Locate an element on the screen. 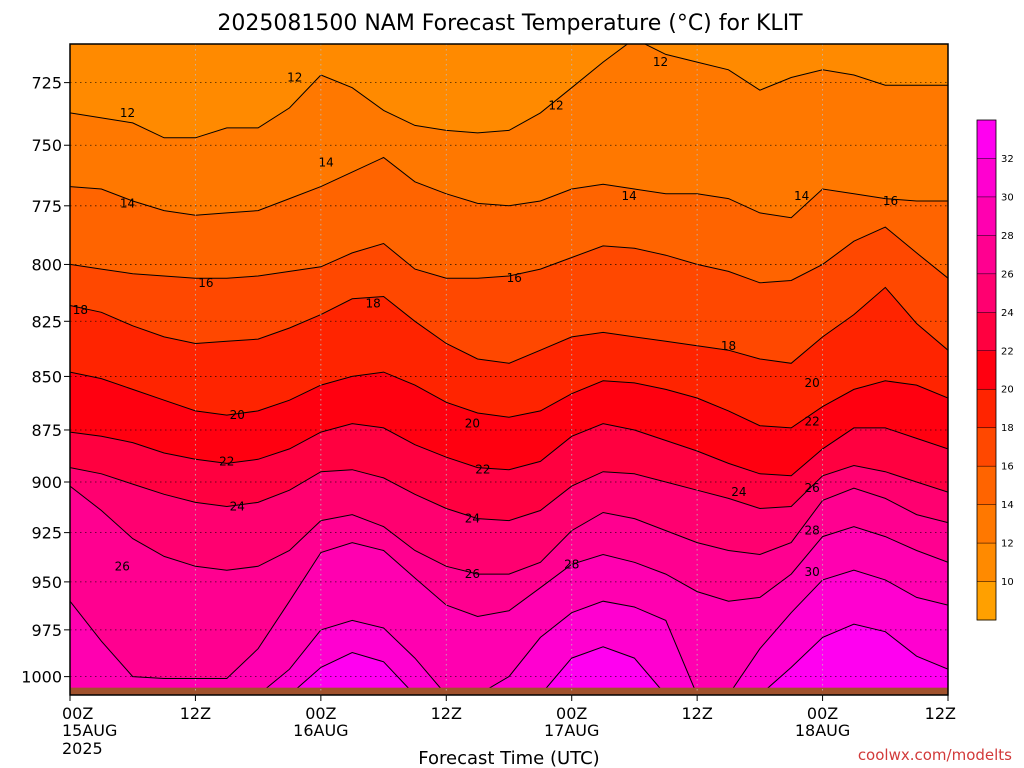 The width and height of the screenshot is (1024, 768). y-tick-label: 875 is located at coordinates (46, 430).